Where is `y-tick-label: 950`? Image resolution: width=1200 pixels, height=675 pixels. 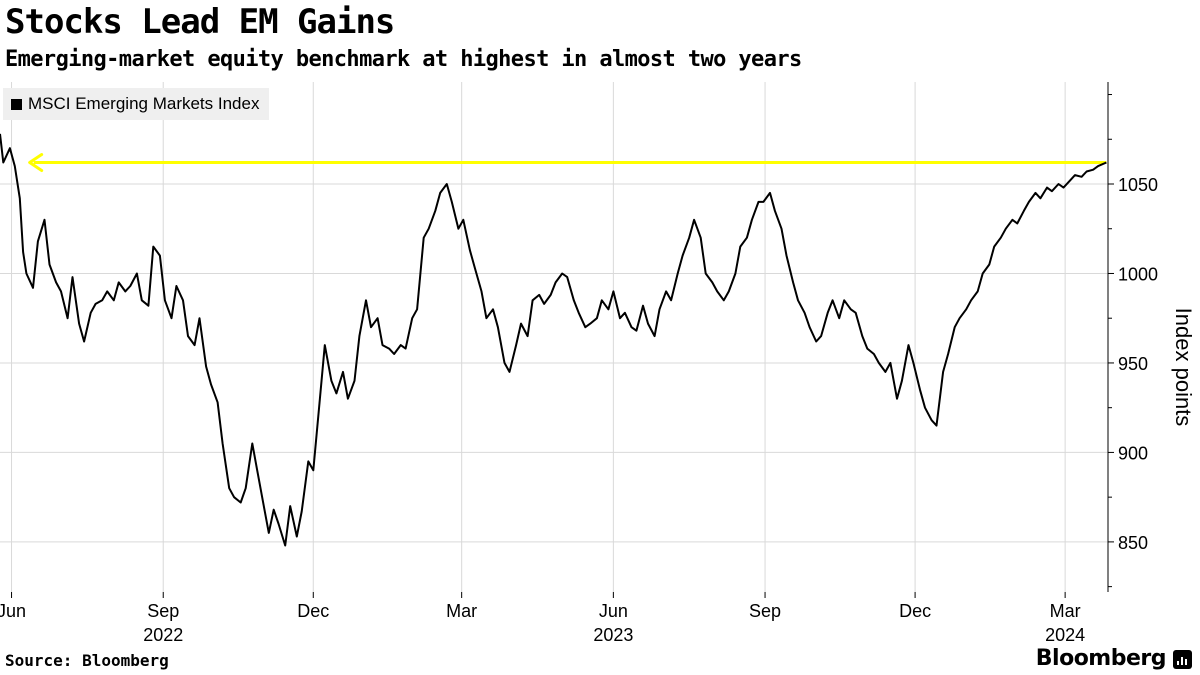
y-tick-label: 950 is located at coordinates (1133, 364).